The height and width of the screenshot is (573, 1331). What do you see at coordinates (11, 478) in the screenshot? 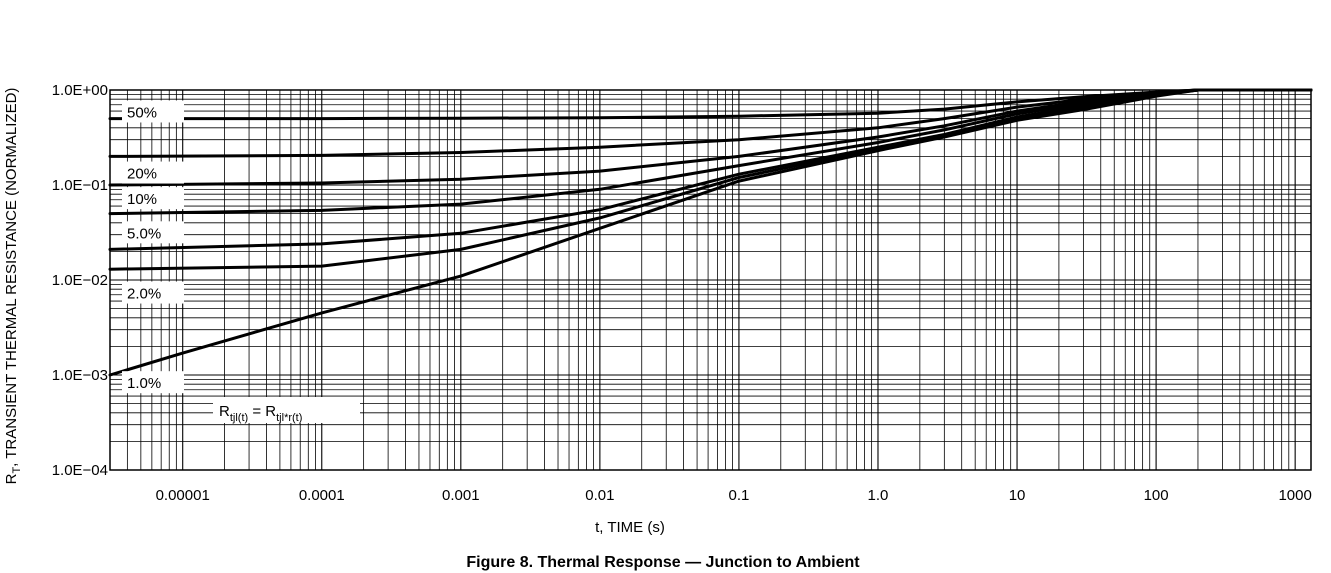
I see `y-axis-title-main: R` at bounding box center [11, 478].